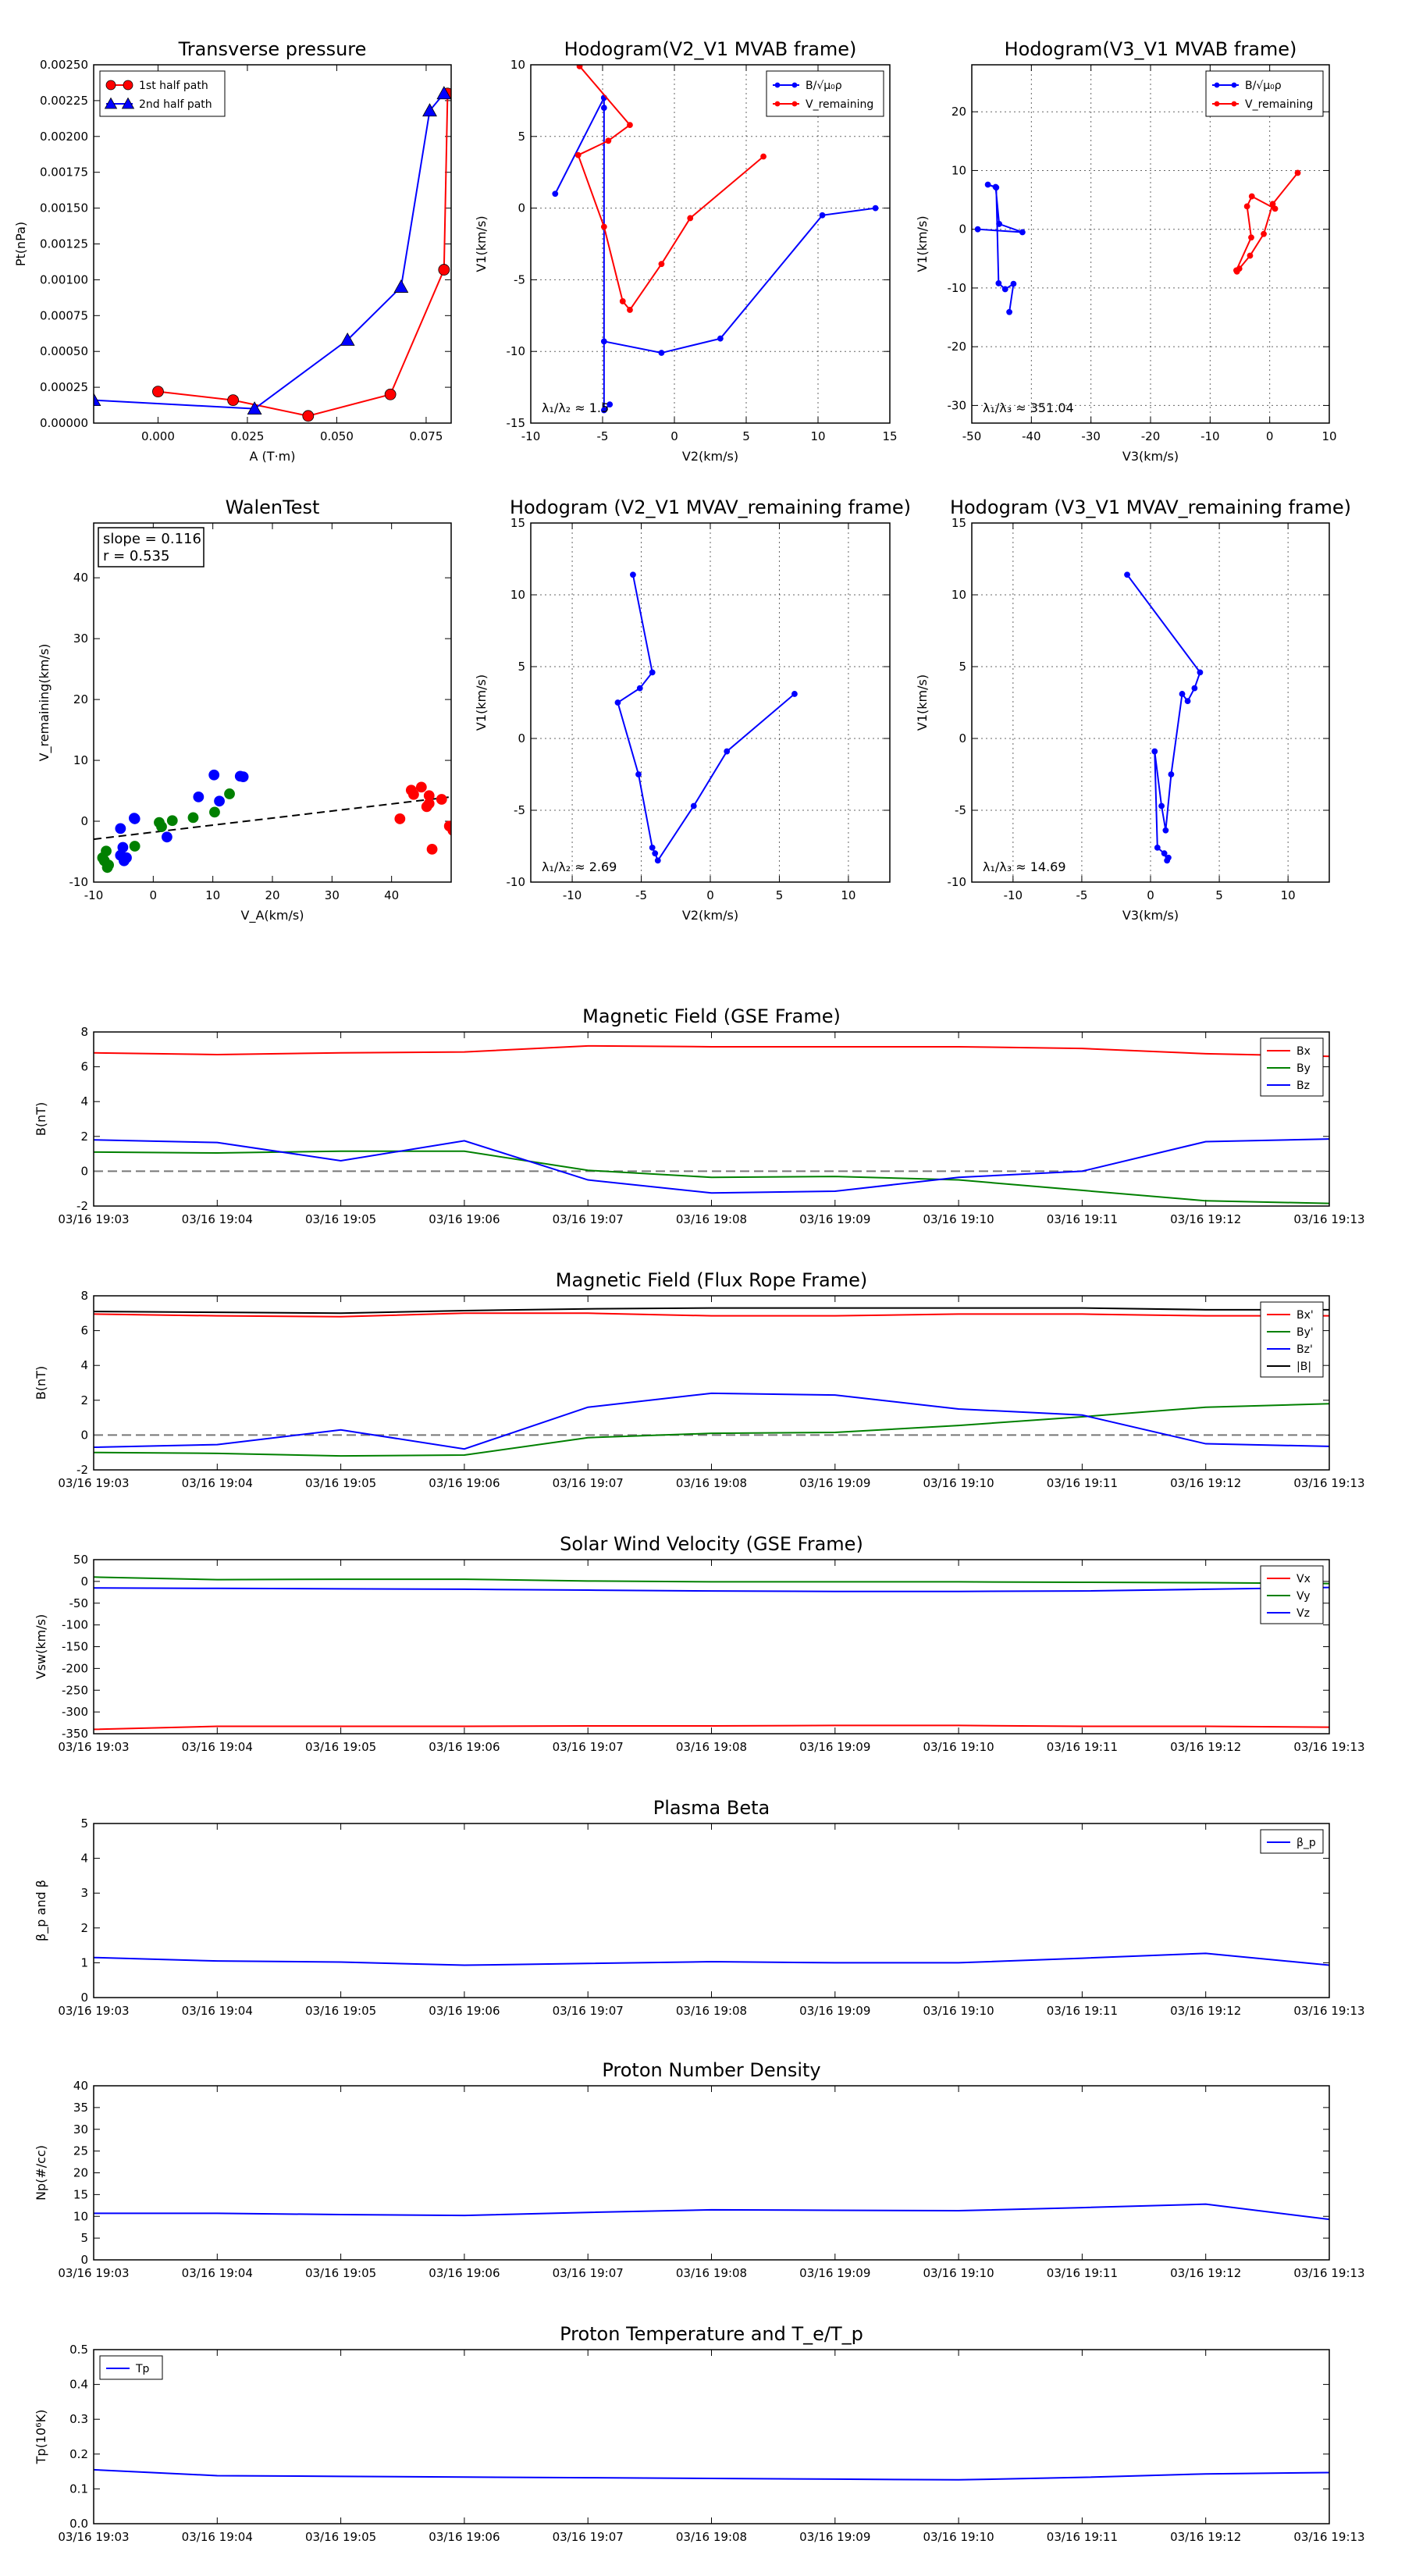 The image size is (1405, 2576). I want to click on legend-label: Bz, so click(1303, 1086).